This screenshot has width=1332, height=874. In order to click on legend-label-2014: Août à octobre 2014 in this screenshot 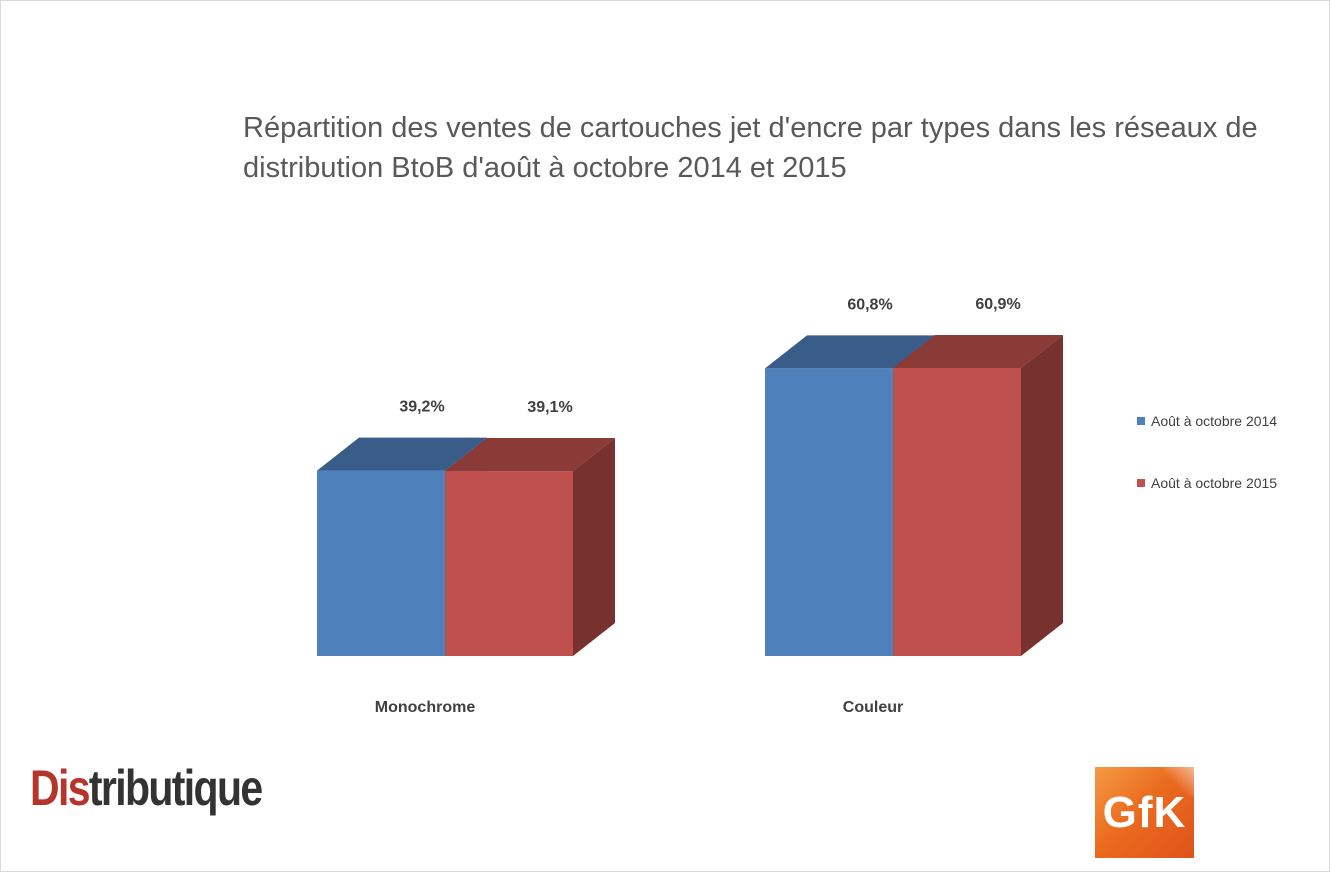, I will do `click(1214, 421)`.